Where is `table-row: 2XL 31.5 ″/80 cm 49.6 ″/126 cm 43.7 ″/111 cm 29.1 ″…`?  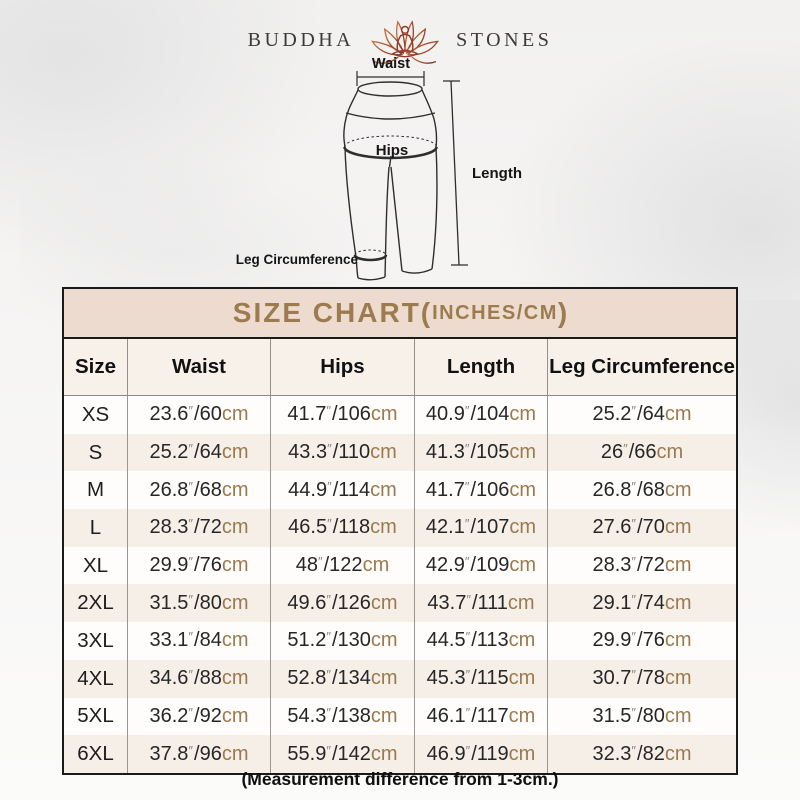
table-row: 2XL 31.5 ″/80 cm 49.6 ″/126 cm 43.7 ″/111 cm 29.1 ″… is located at coordinates (400, 603).